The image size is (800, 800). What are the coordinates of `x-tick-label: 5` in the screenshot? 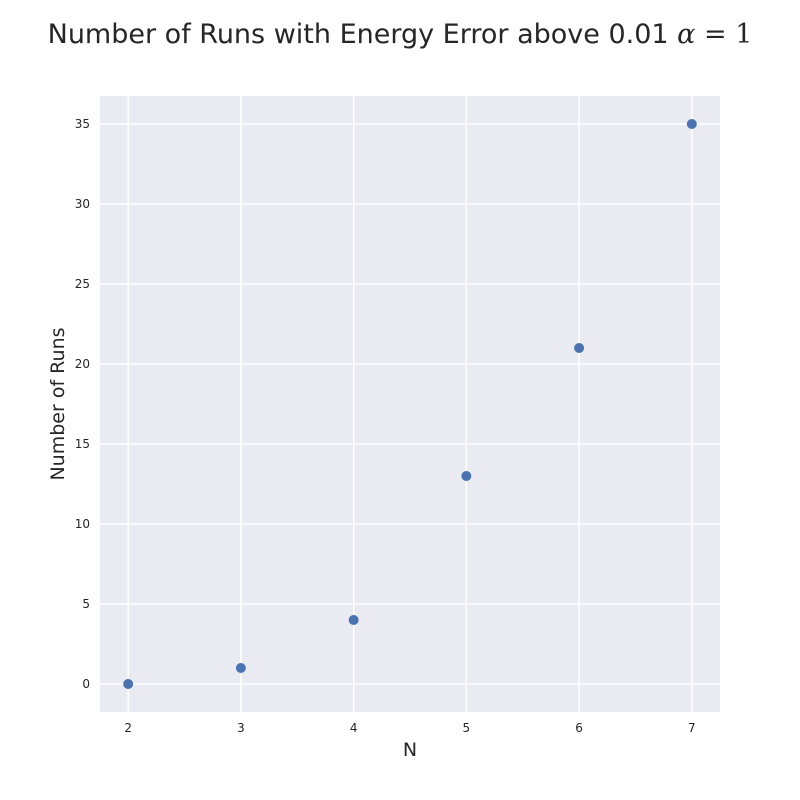 It's located at (467, 728).